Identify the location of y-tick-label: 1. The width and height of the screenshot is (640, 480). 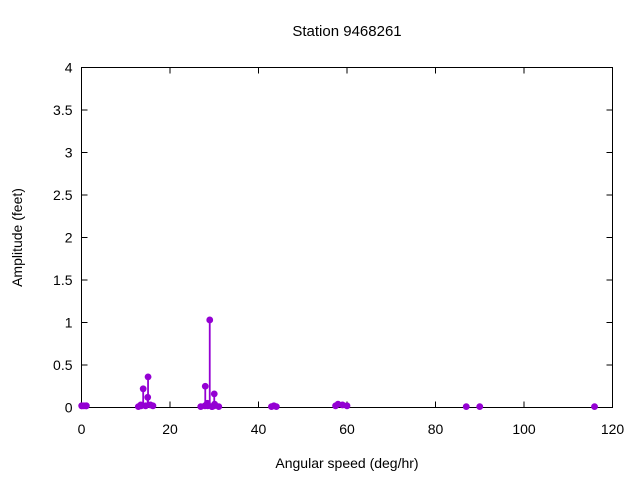
(69, 323).